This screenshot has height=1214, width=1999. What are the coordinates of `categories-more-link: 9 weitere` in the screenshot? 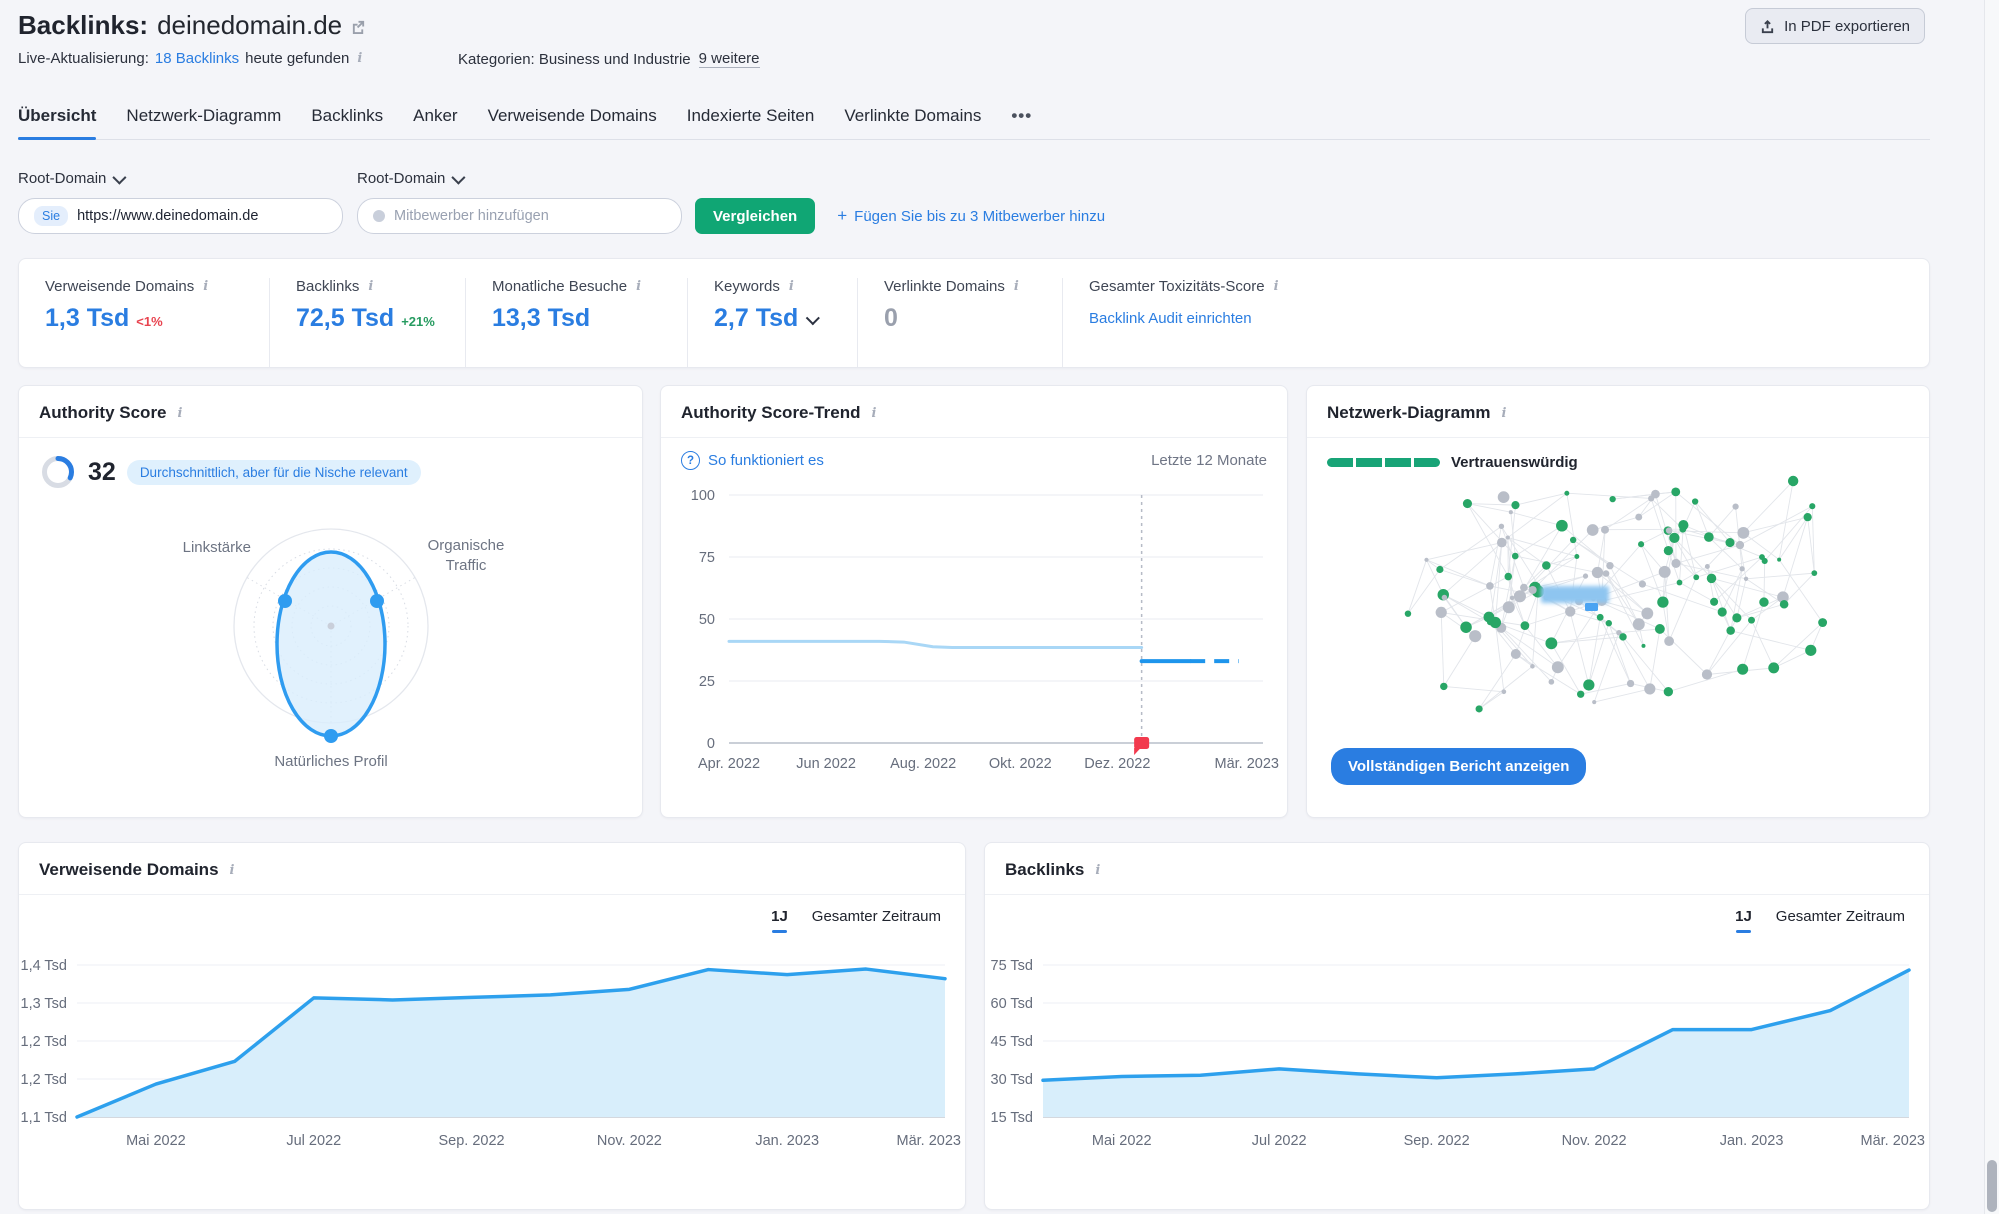 It's located at (729, 59).